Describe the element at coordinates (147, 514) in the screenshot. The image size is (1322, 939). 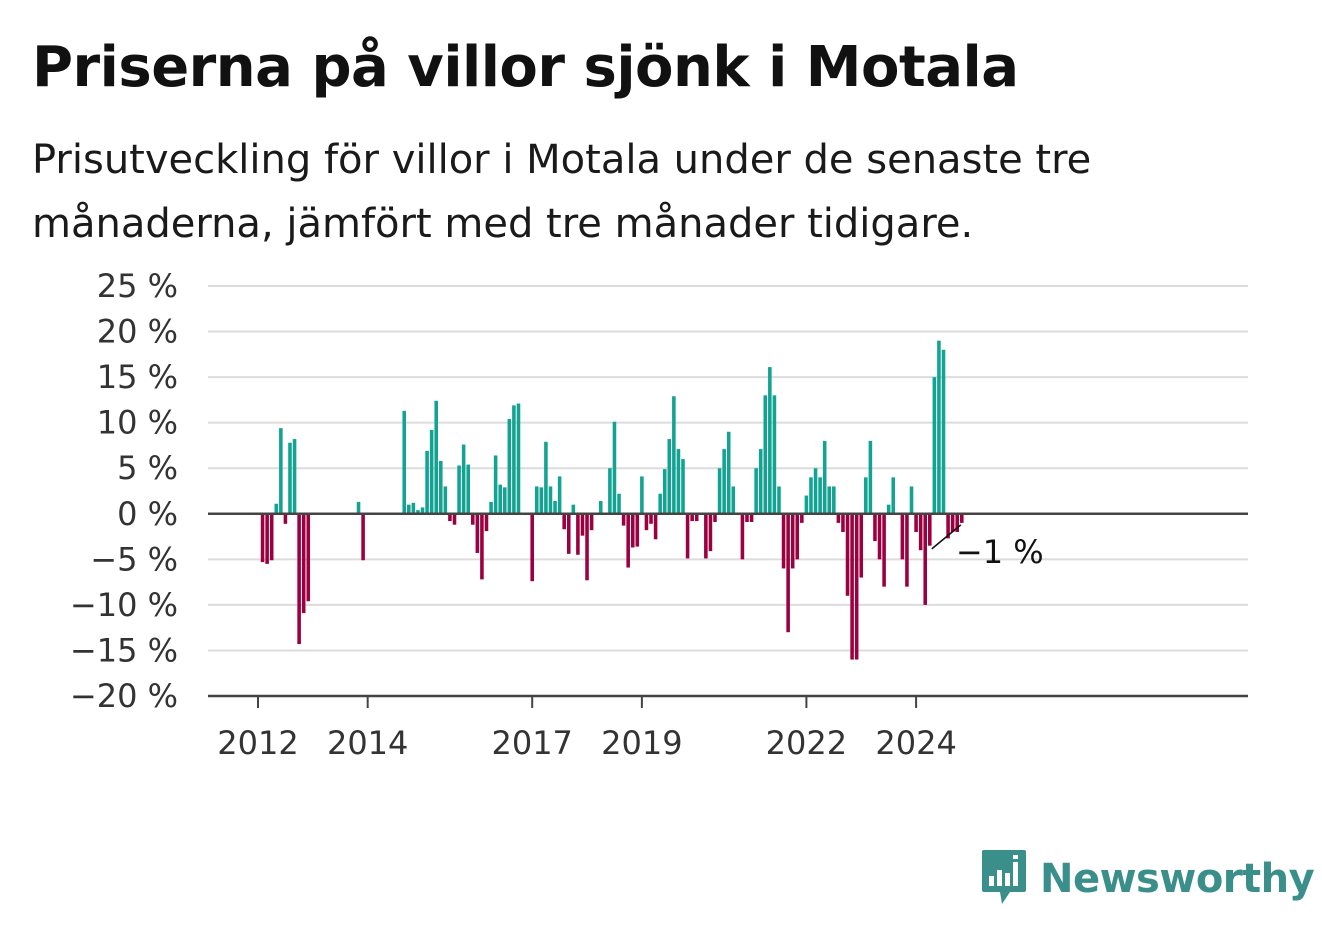
I see `y-tick-label: 0 %` at that location.